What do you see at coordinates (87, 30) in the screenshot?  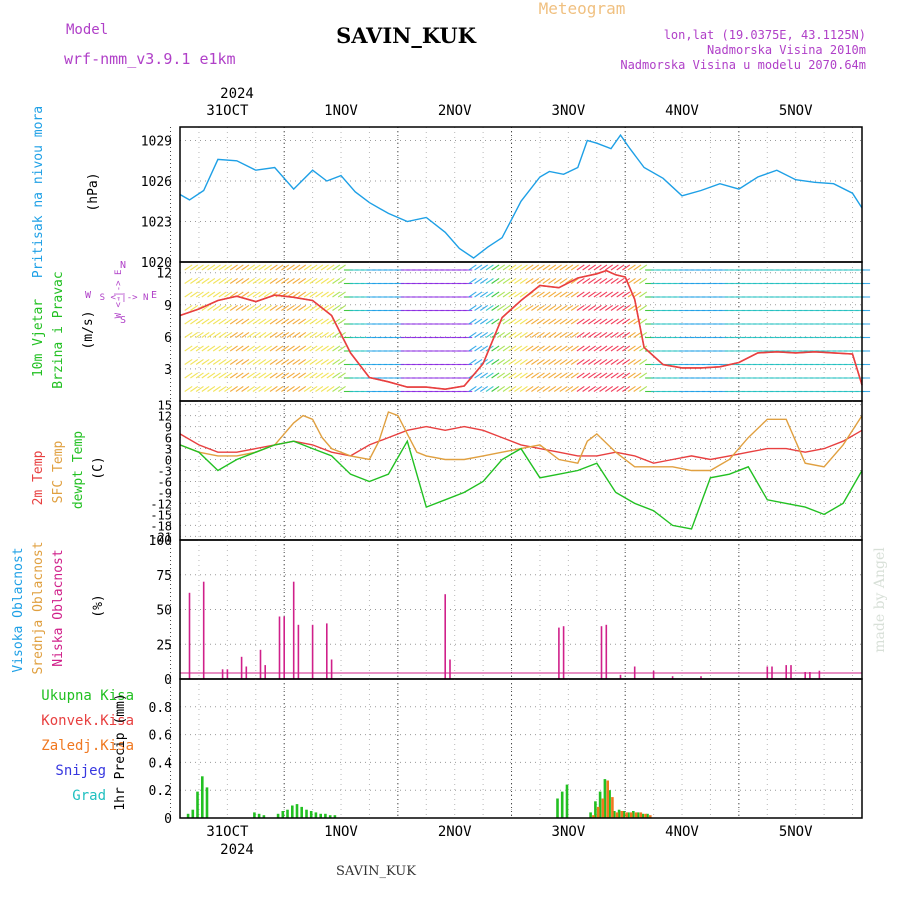 I see `model-label: Model` at bounding box center [87, 30].